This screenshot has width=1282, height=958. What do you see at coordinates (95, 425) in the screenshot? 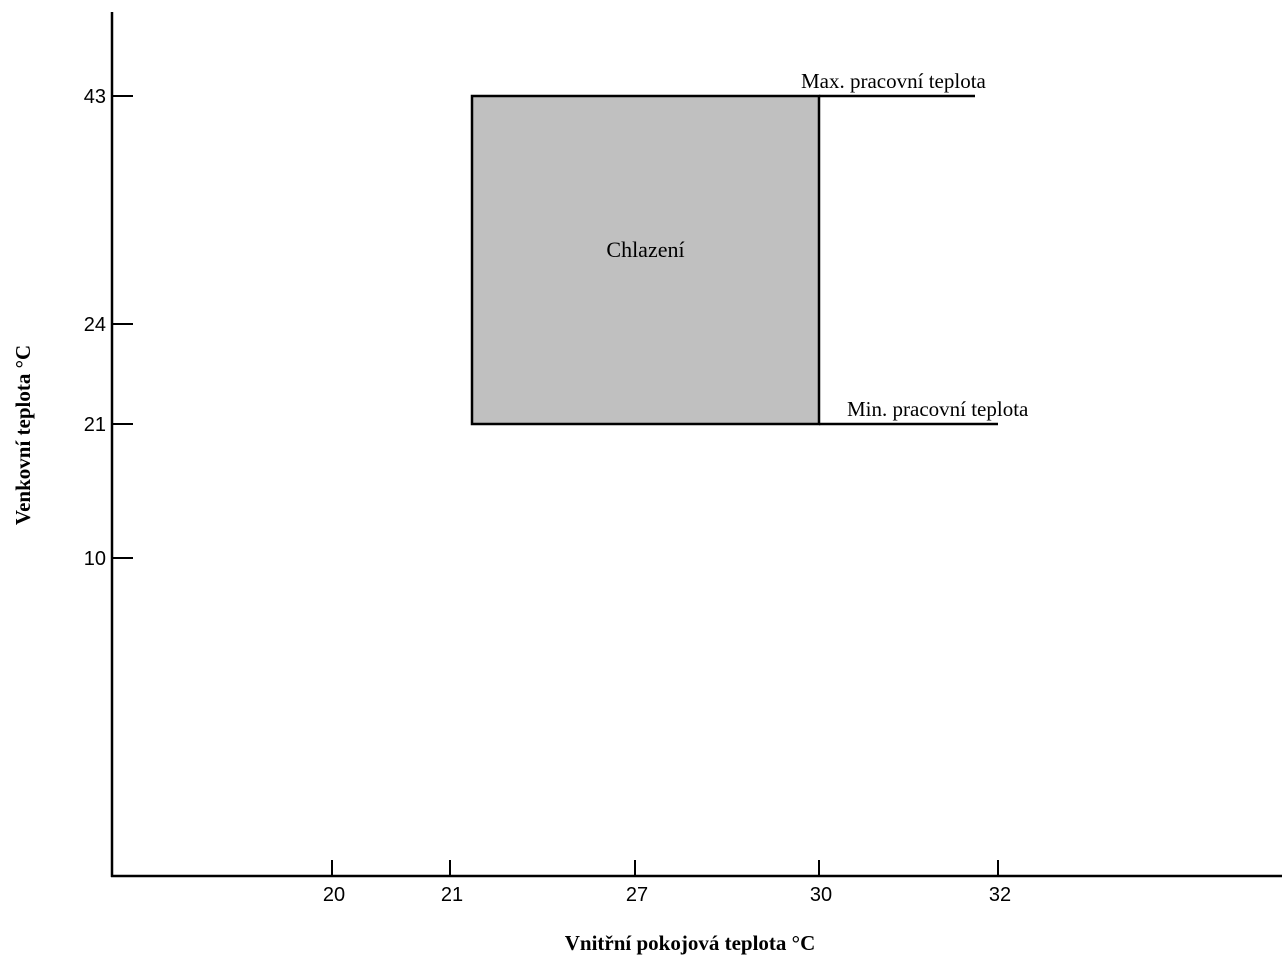
I see `y-tick-label-21: 21` at bounding box center [95, 425].